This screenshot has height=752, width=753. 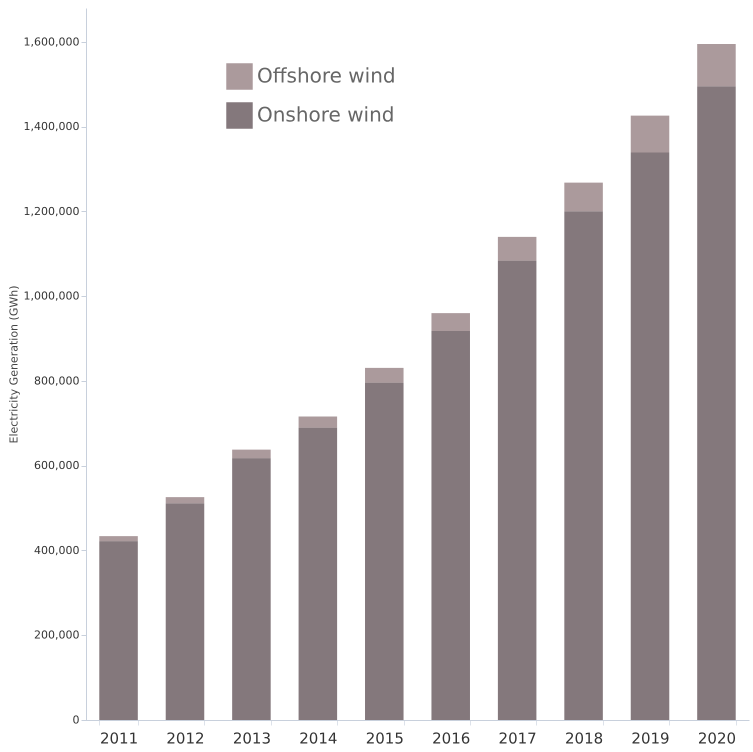 I want to click on y-tick-label: 0, so click(x=76, y=720).